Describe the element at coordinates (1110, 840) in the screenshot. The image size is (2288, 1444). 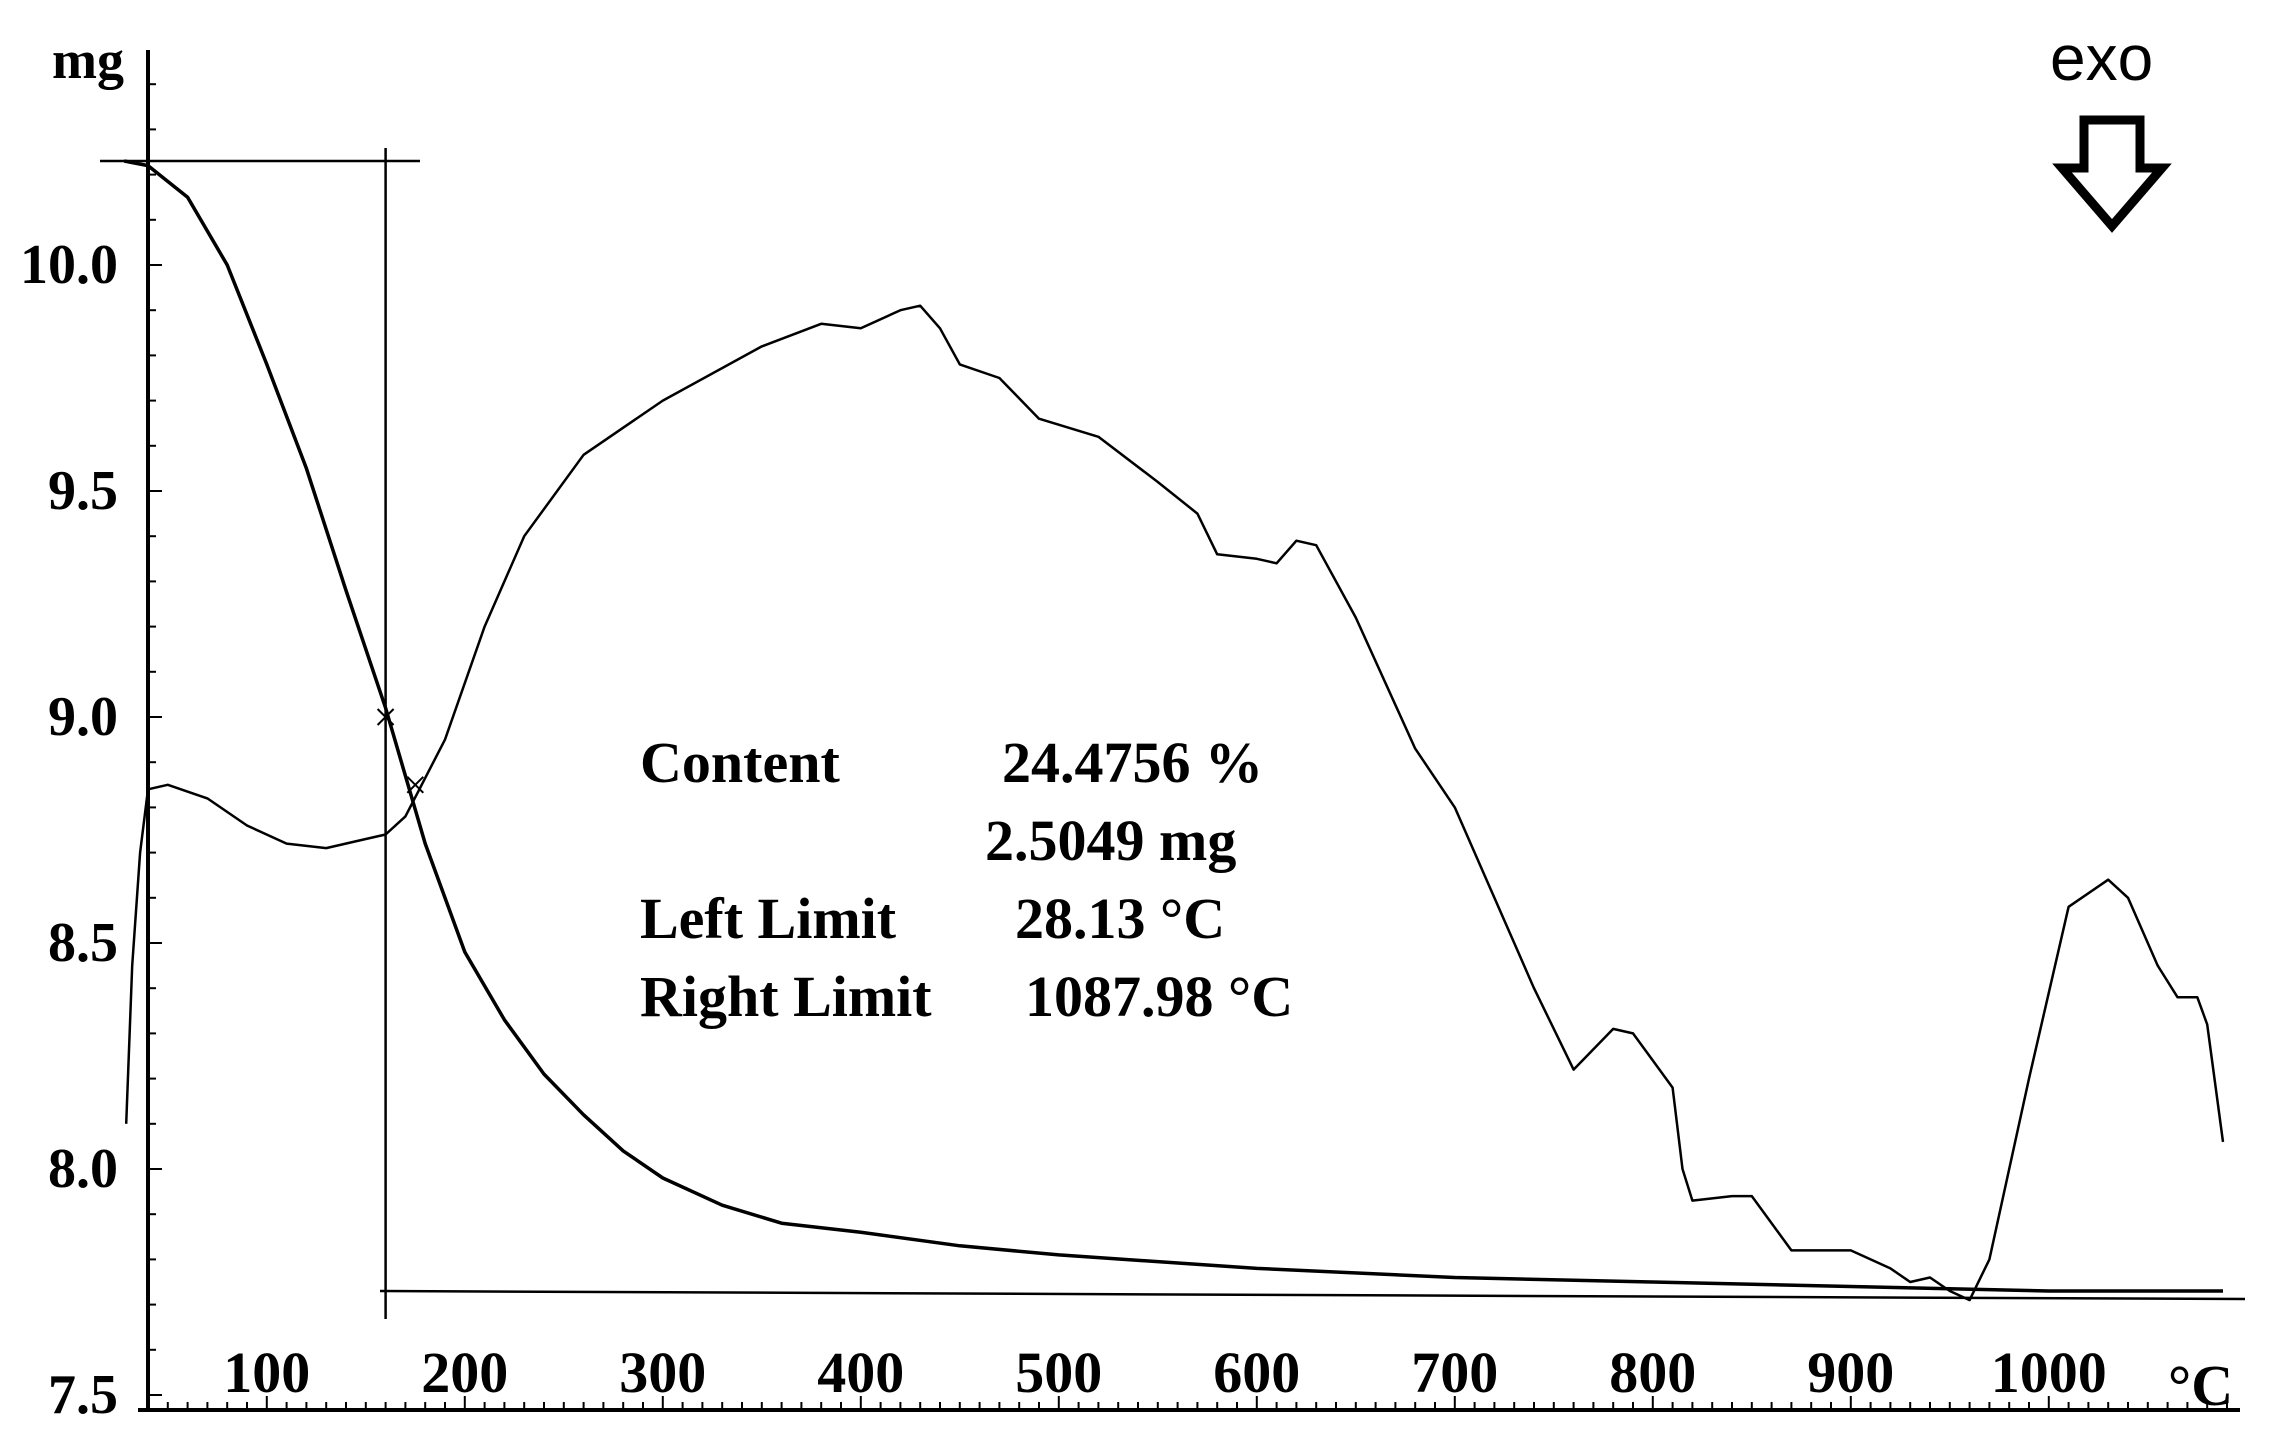
I see `content-mass-value: 2.5049 mg` at that location.